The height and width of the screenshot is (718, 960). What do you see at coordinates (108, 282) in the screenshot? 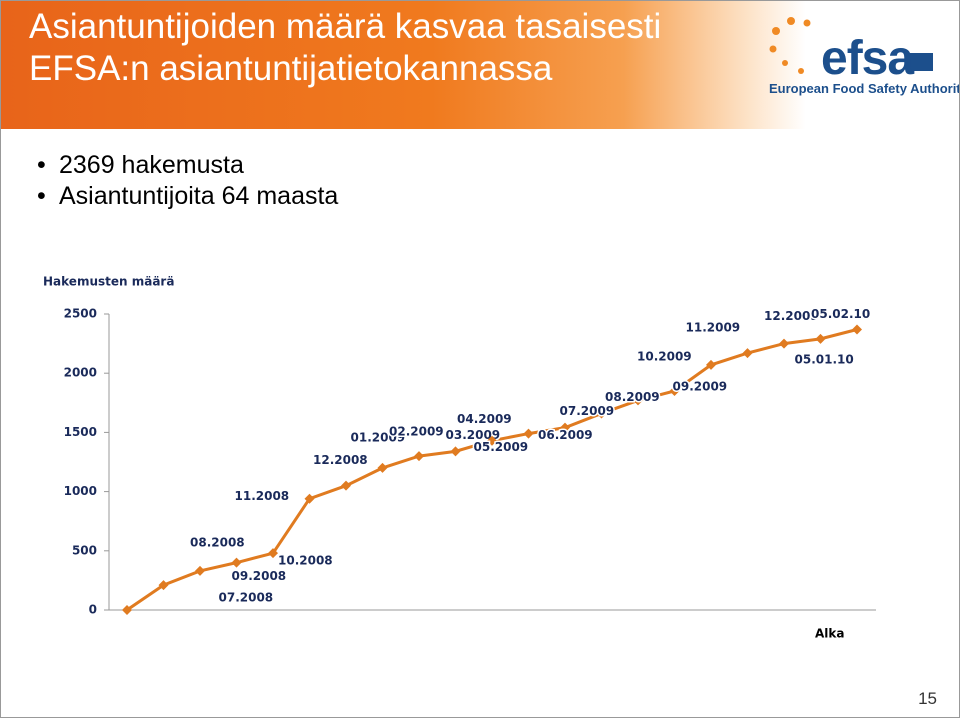
I see `y-axis-title: Hakemusten määrä` at bounding box center [108, 282].